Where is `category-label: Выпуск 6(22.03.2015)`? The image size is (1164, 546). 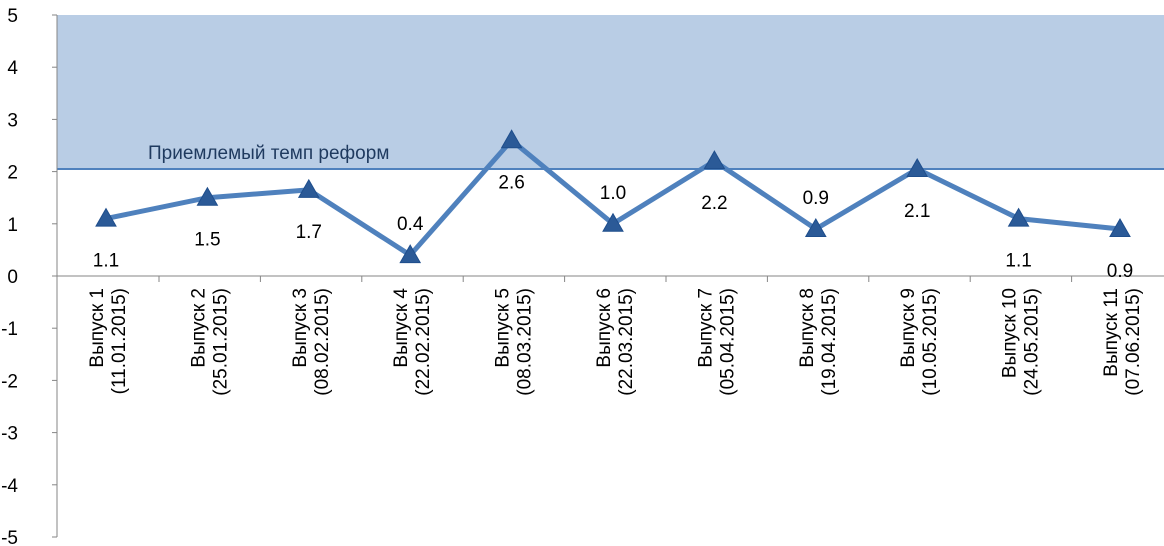 category-label: Выпуск 6(22.03.2015) is located at coordinates (615, 342).